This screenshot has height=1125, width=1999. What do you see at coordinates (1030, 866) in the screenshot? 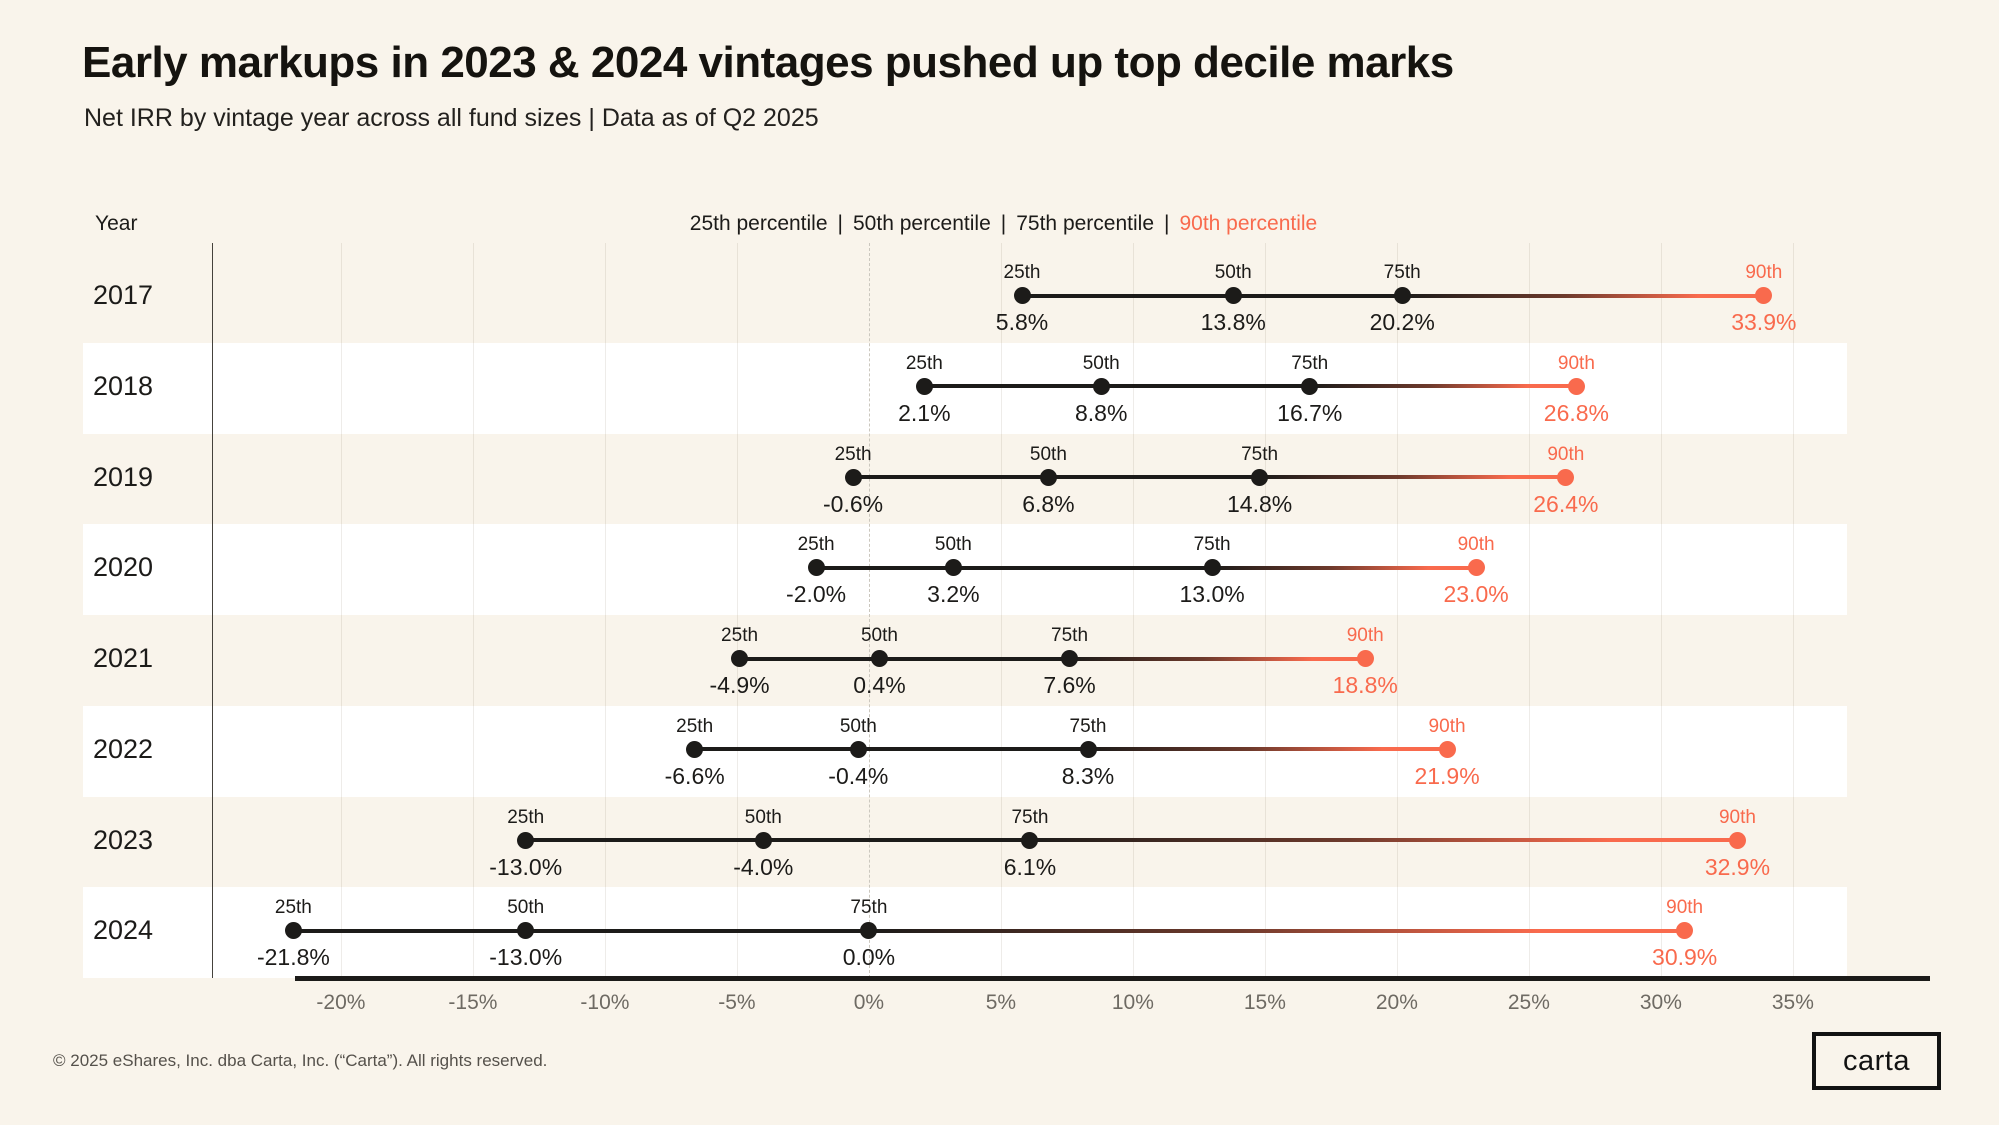
I see `value-label: 6.1%` at bounding box center [1030, 866].